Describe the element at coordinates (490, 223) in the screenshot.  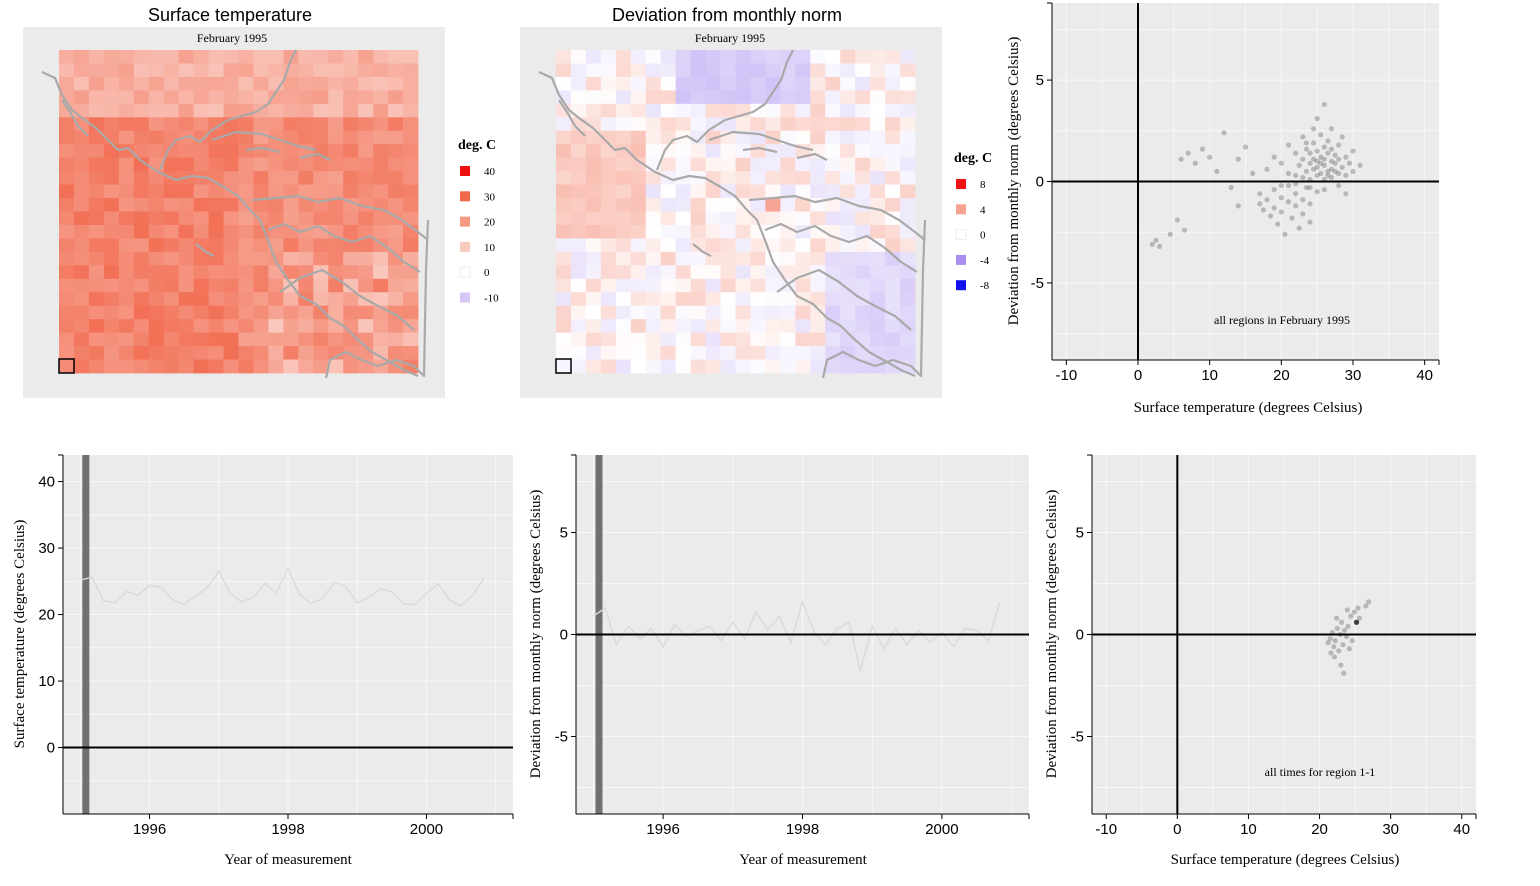
I see `legend-label: 20` at that location.